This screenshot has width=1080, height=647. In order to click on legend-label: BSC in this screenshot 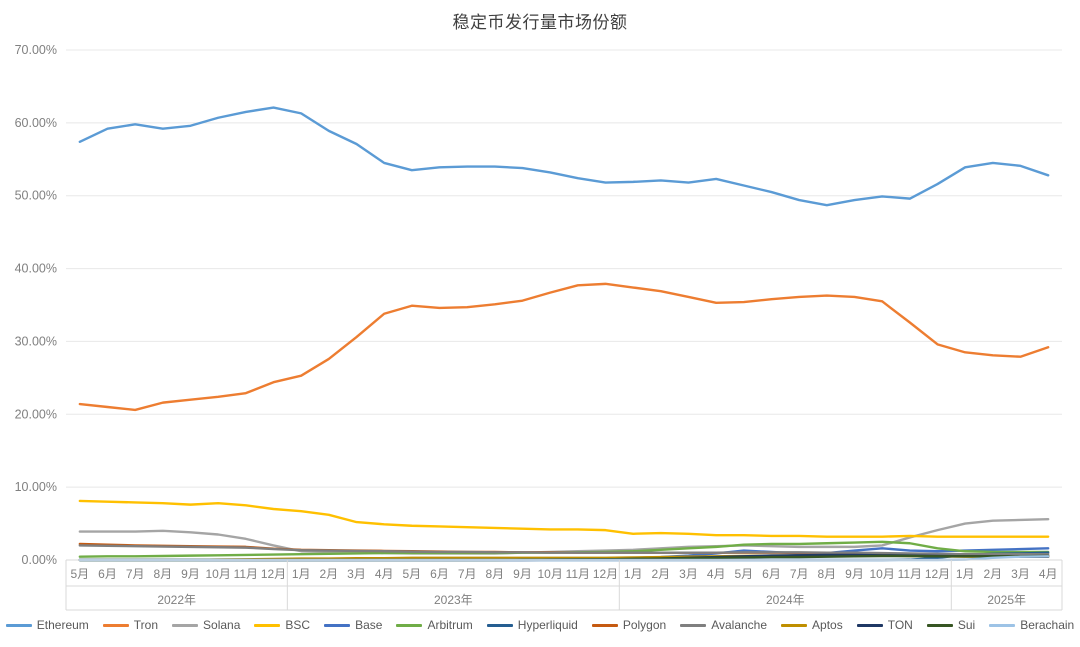, I will do `click(298, 625)`.